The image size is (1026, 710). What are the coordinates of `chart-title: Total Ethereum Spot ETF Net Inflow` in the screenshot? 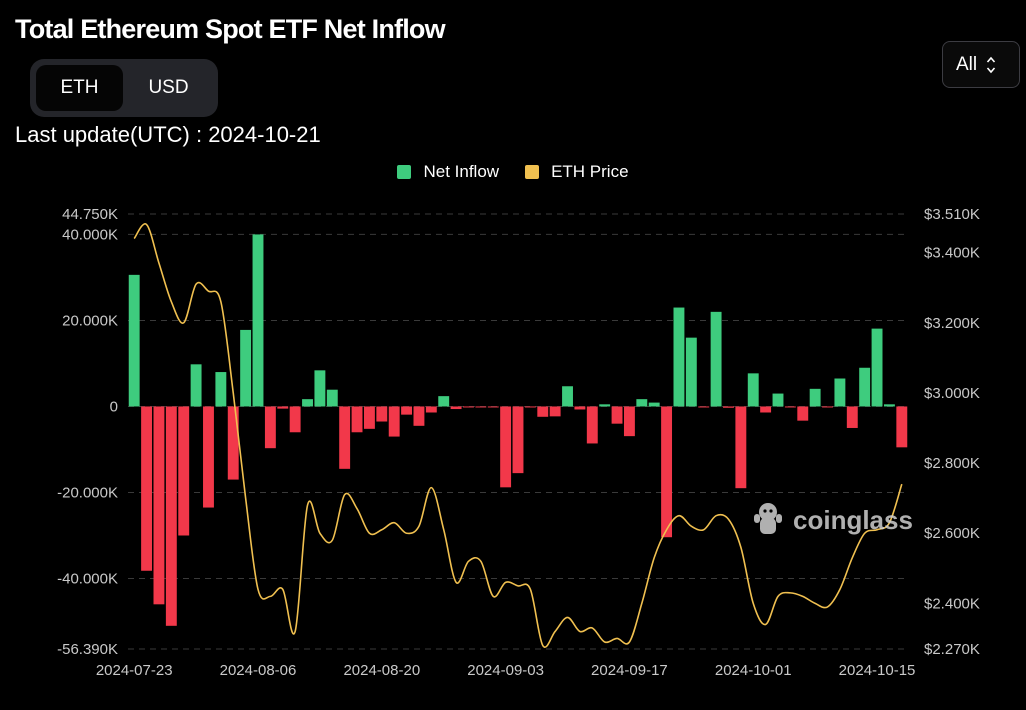 It's located at (230, 29).